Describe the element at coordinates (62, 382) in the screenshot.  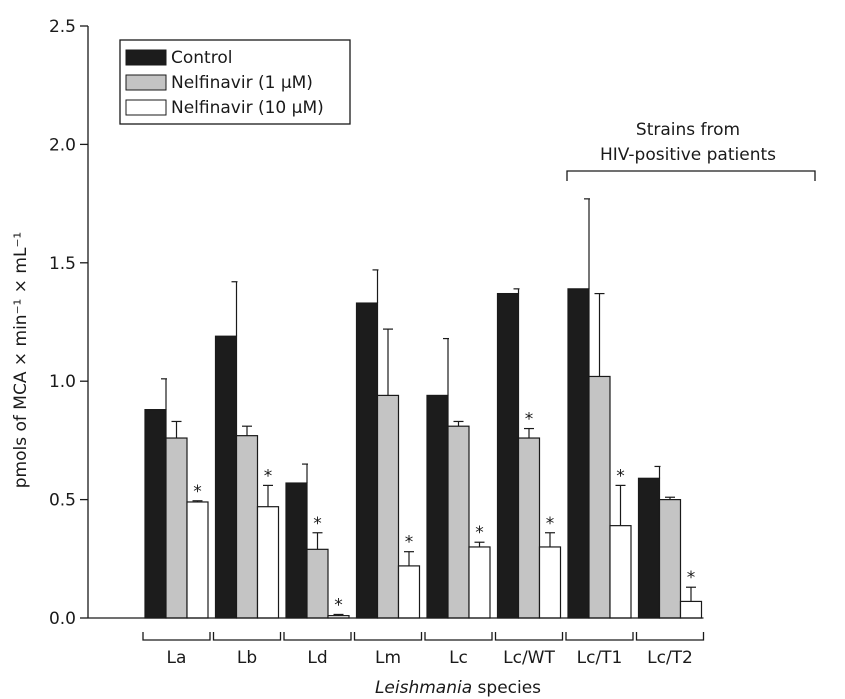
I see `y-tick-label: 1.0` at that location.